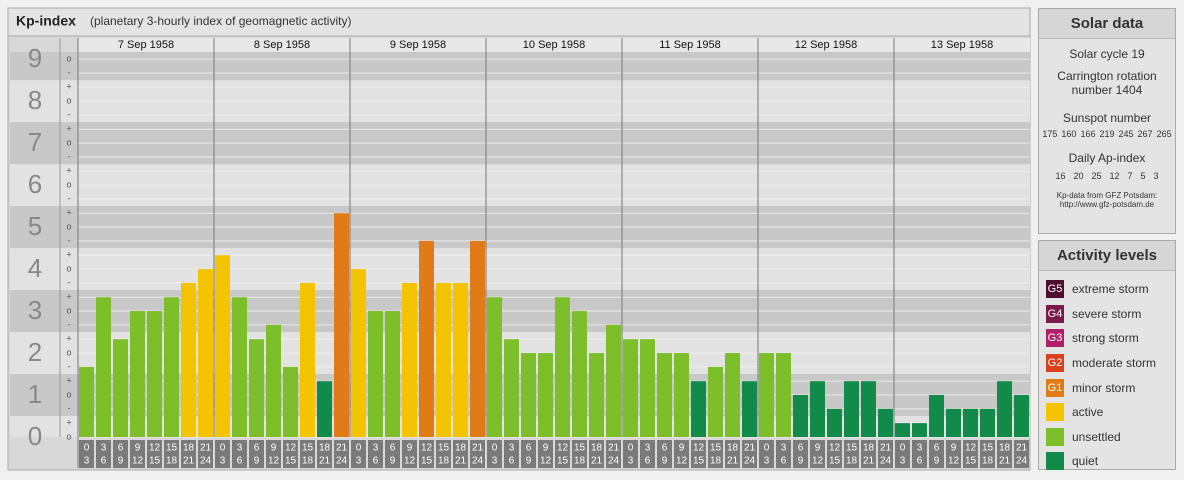  Describe the element at coordinates (35, 268) in the screenshot. I see `y-tick-label: 4` at that location.